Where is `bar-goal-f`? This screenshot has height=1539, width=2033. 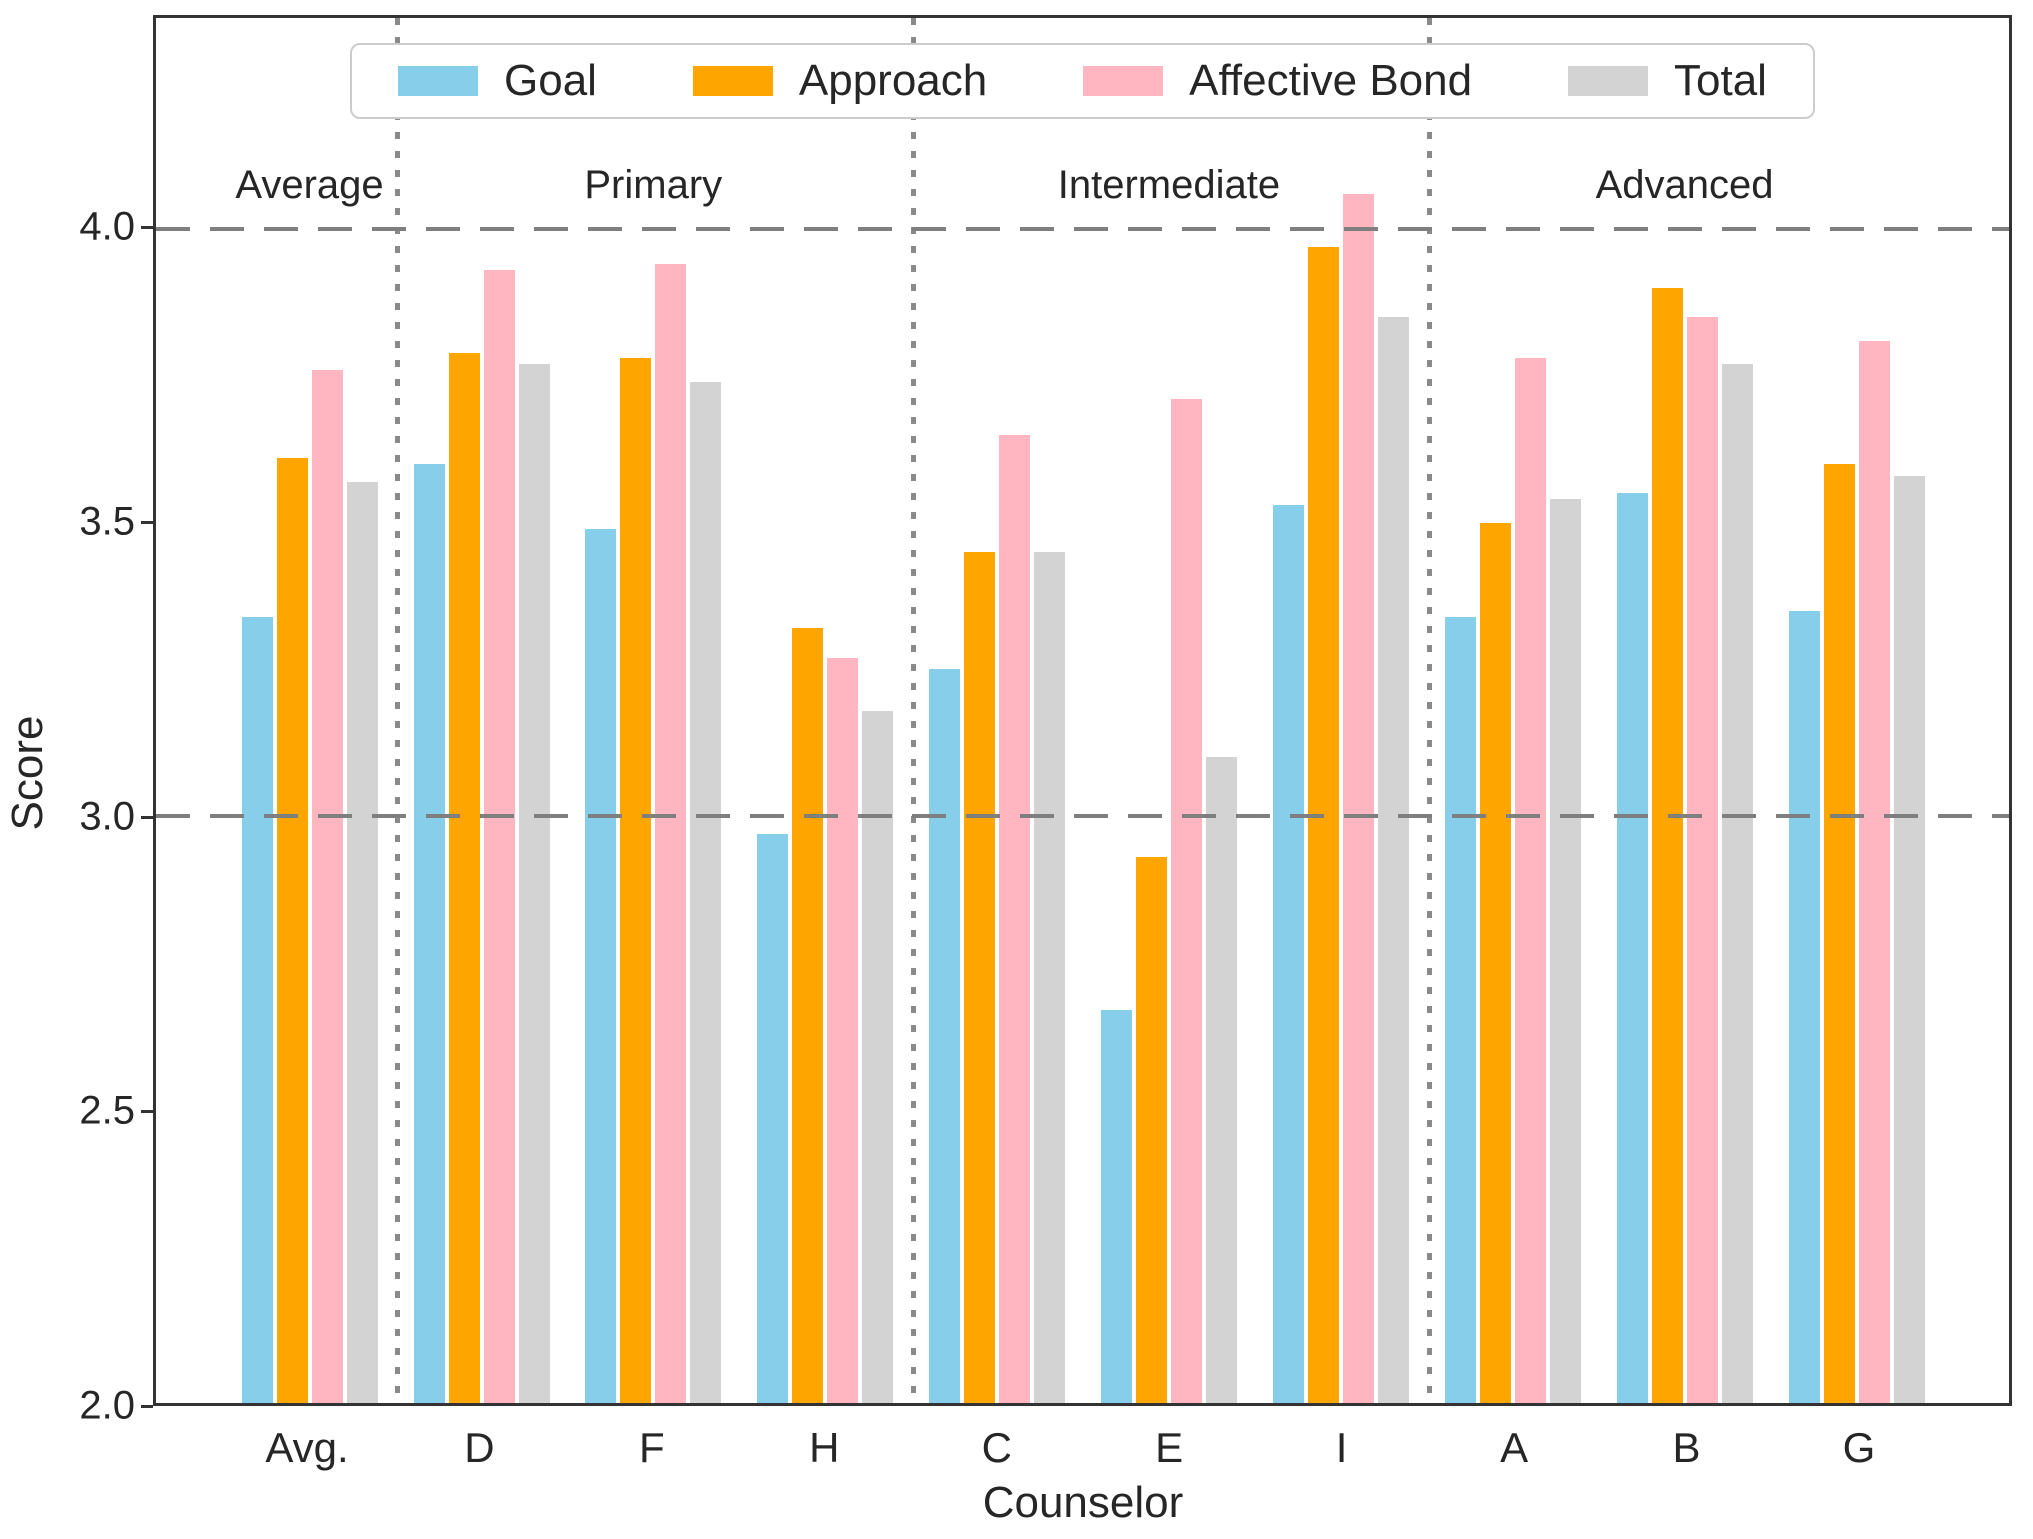
bar-goal-f is located at coordinates (601, 965).